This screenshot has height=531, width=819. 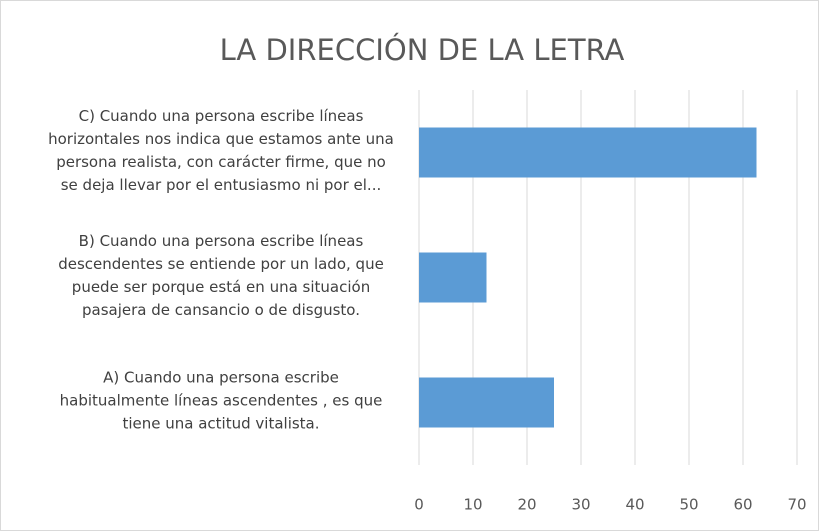 What do you see at coordinates (634, 505) in the screenshot?
I see `x-tick-label: 40` at bounding box center [634, 505].